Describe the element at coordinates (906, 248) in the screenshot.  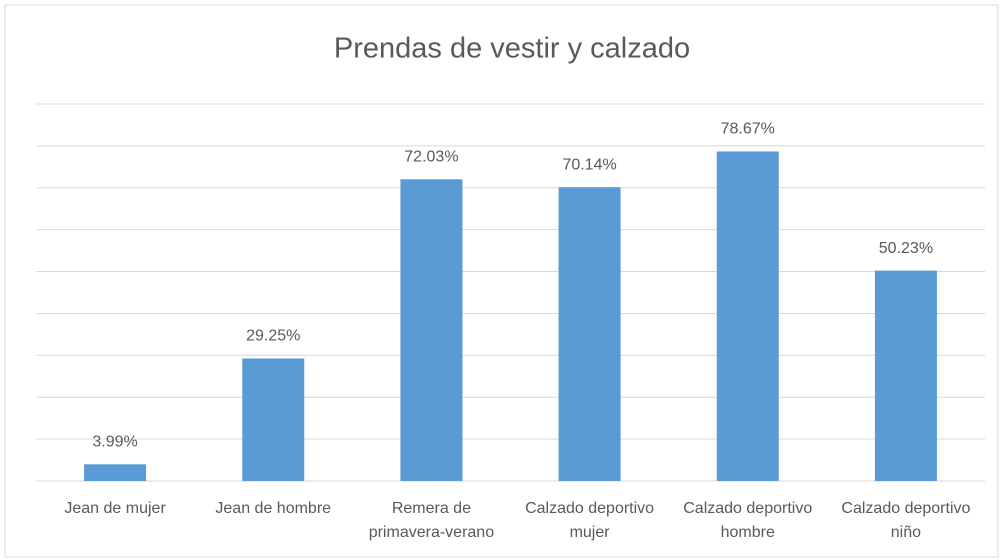
I see `data-label: 50.23%` at that location.